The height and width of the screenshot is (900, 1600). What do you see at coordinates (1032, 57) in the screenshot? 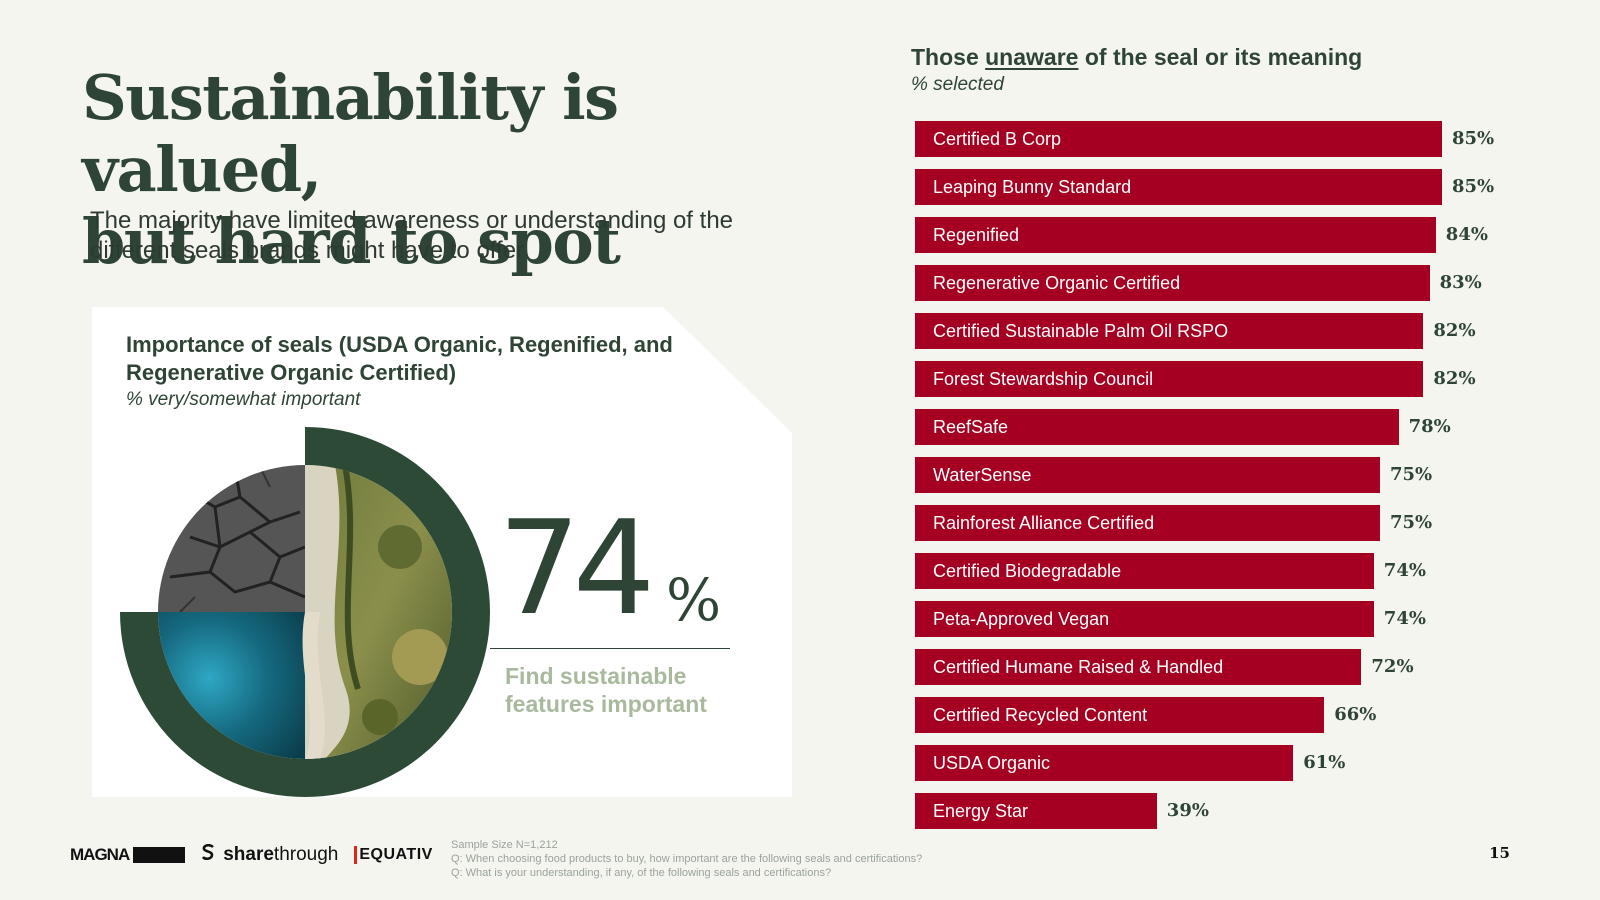
I see `chart-title-emphasis: unaware` at bounding box center [1032, 57].